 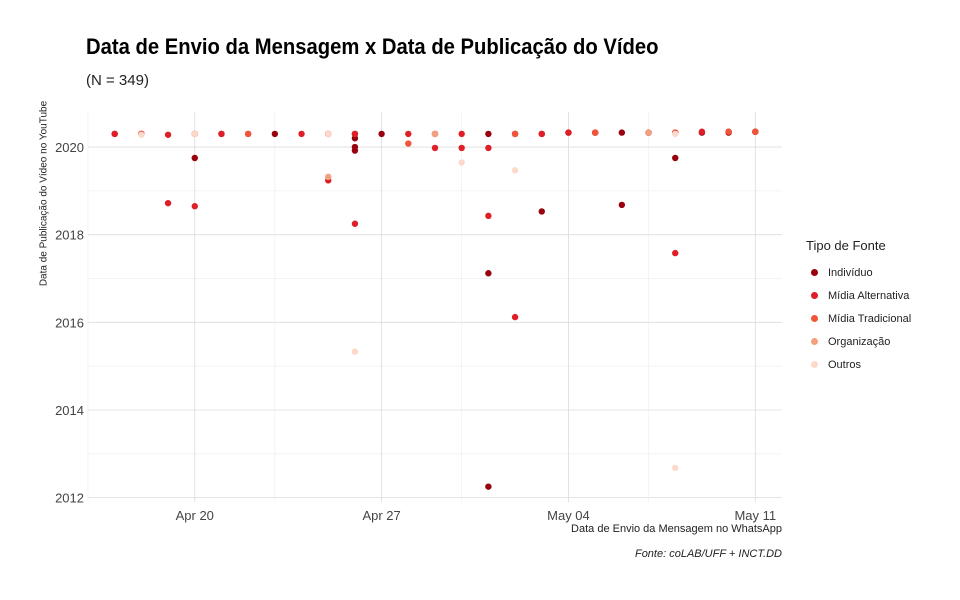 What do you see at coordinates (845, 364) in the screenshot?
I see `legend-label: Outros` at bounding box center [845, 364].